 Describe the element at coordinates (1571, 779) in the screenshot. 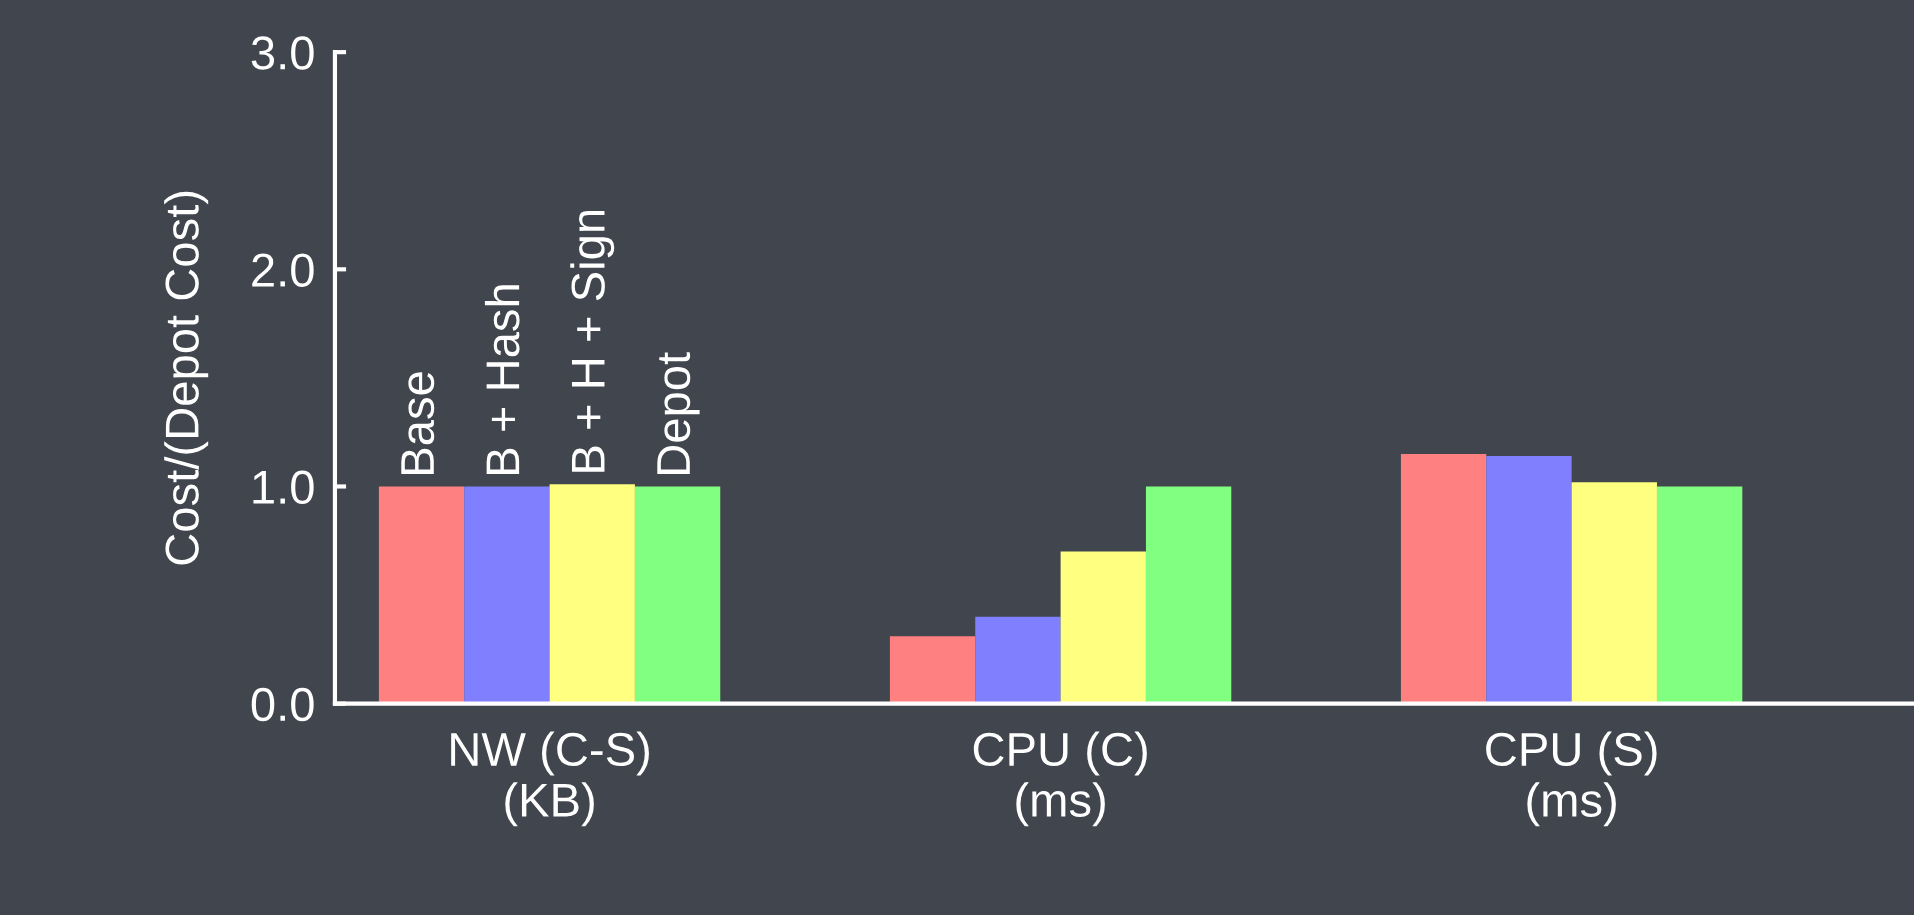

I see `x-tick-label: CPU (S) (ms)` at that location.